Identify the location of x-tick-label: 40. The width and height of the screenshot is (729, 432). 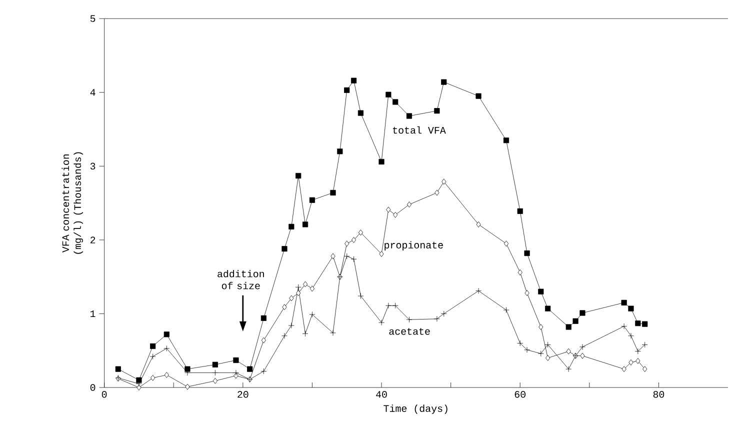
(381, 394).